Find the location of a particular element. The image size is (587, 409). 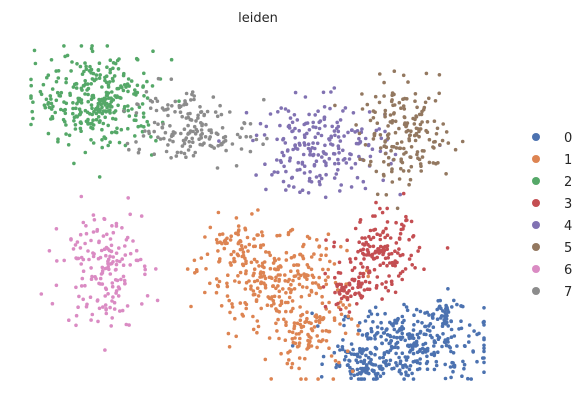

legend-item-5: 5 is located at coordinates (552, 248).